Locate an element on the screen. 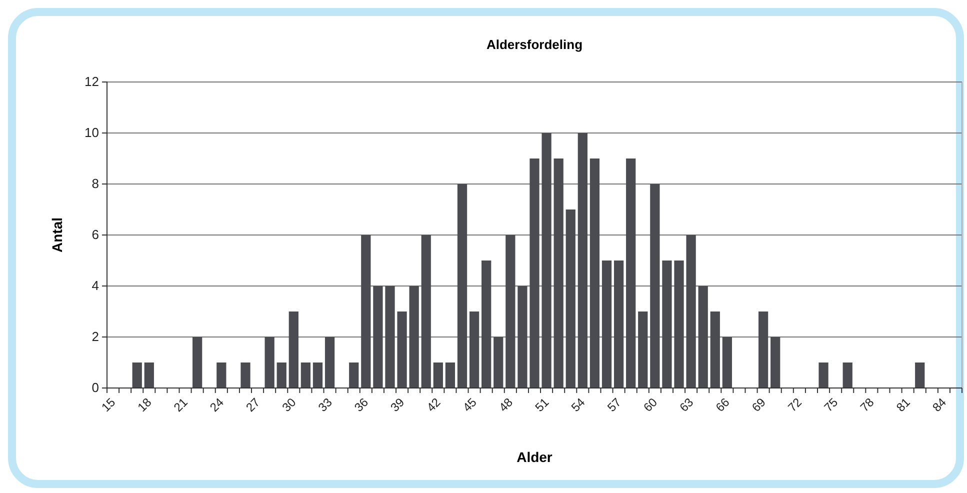 This screenshot has height=493, width=967. x-tick-label: 42 is located at coordinates (434, 404).